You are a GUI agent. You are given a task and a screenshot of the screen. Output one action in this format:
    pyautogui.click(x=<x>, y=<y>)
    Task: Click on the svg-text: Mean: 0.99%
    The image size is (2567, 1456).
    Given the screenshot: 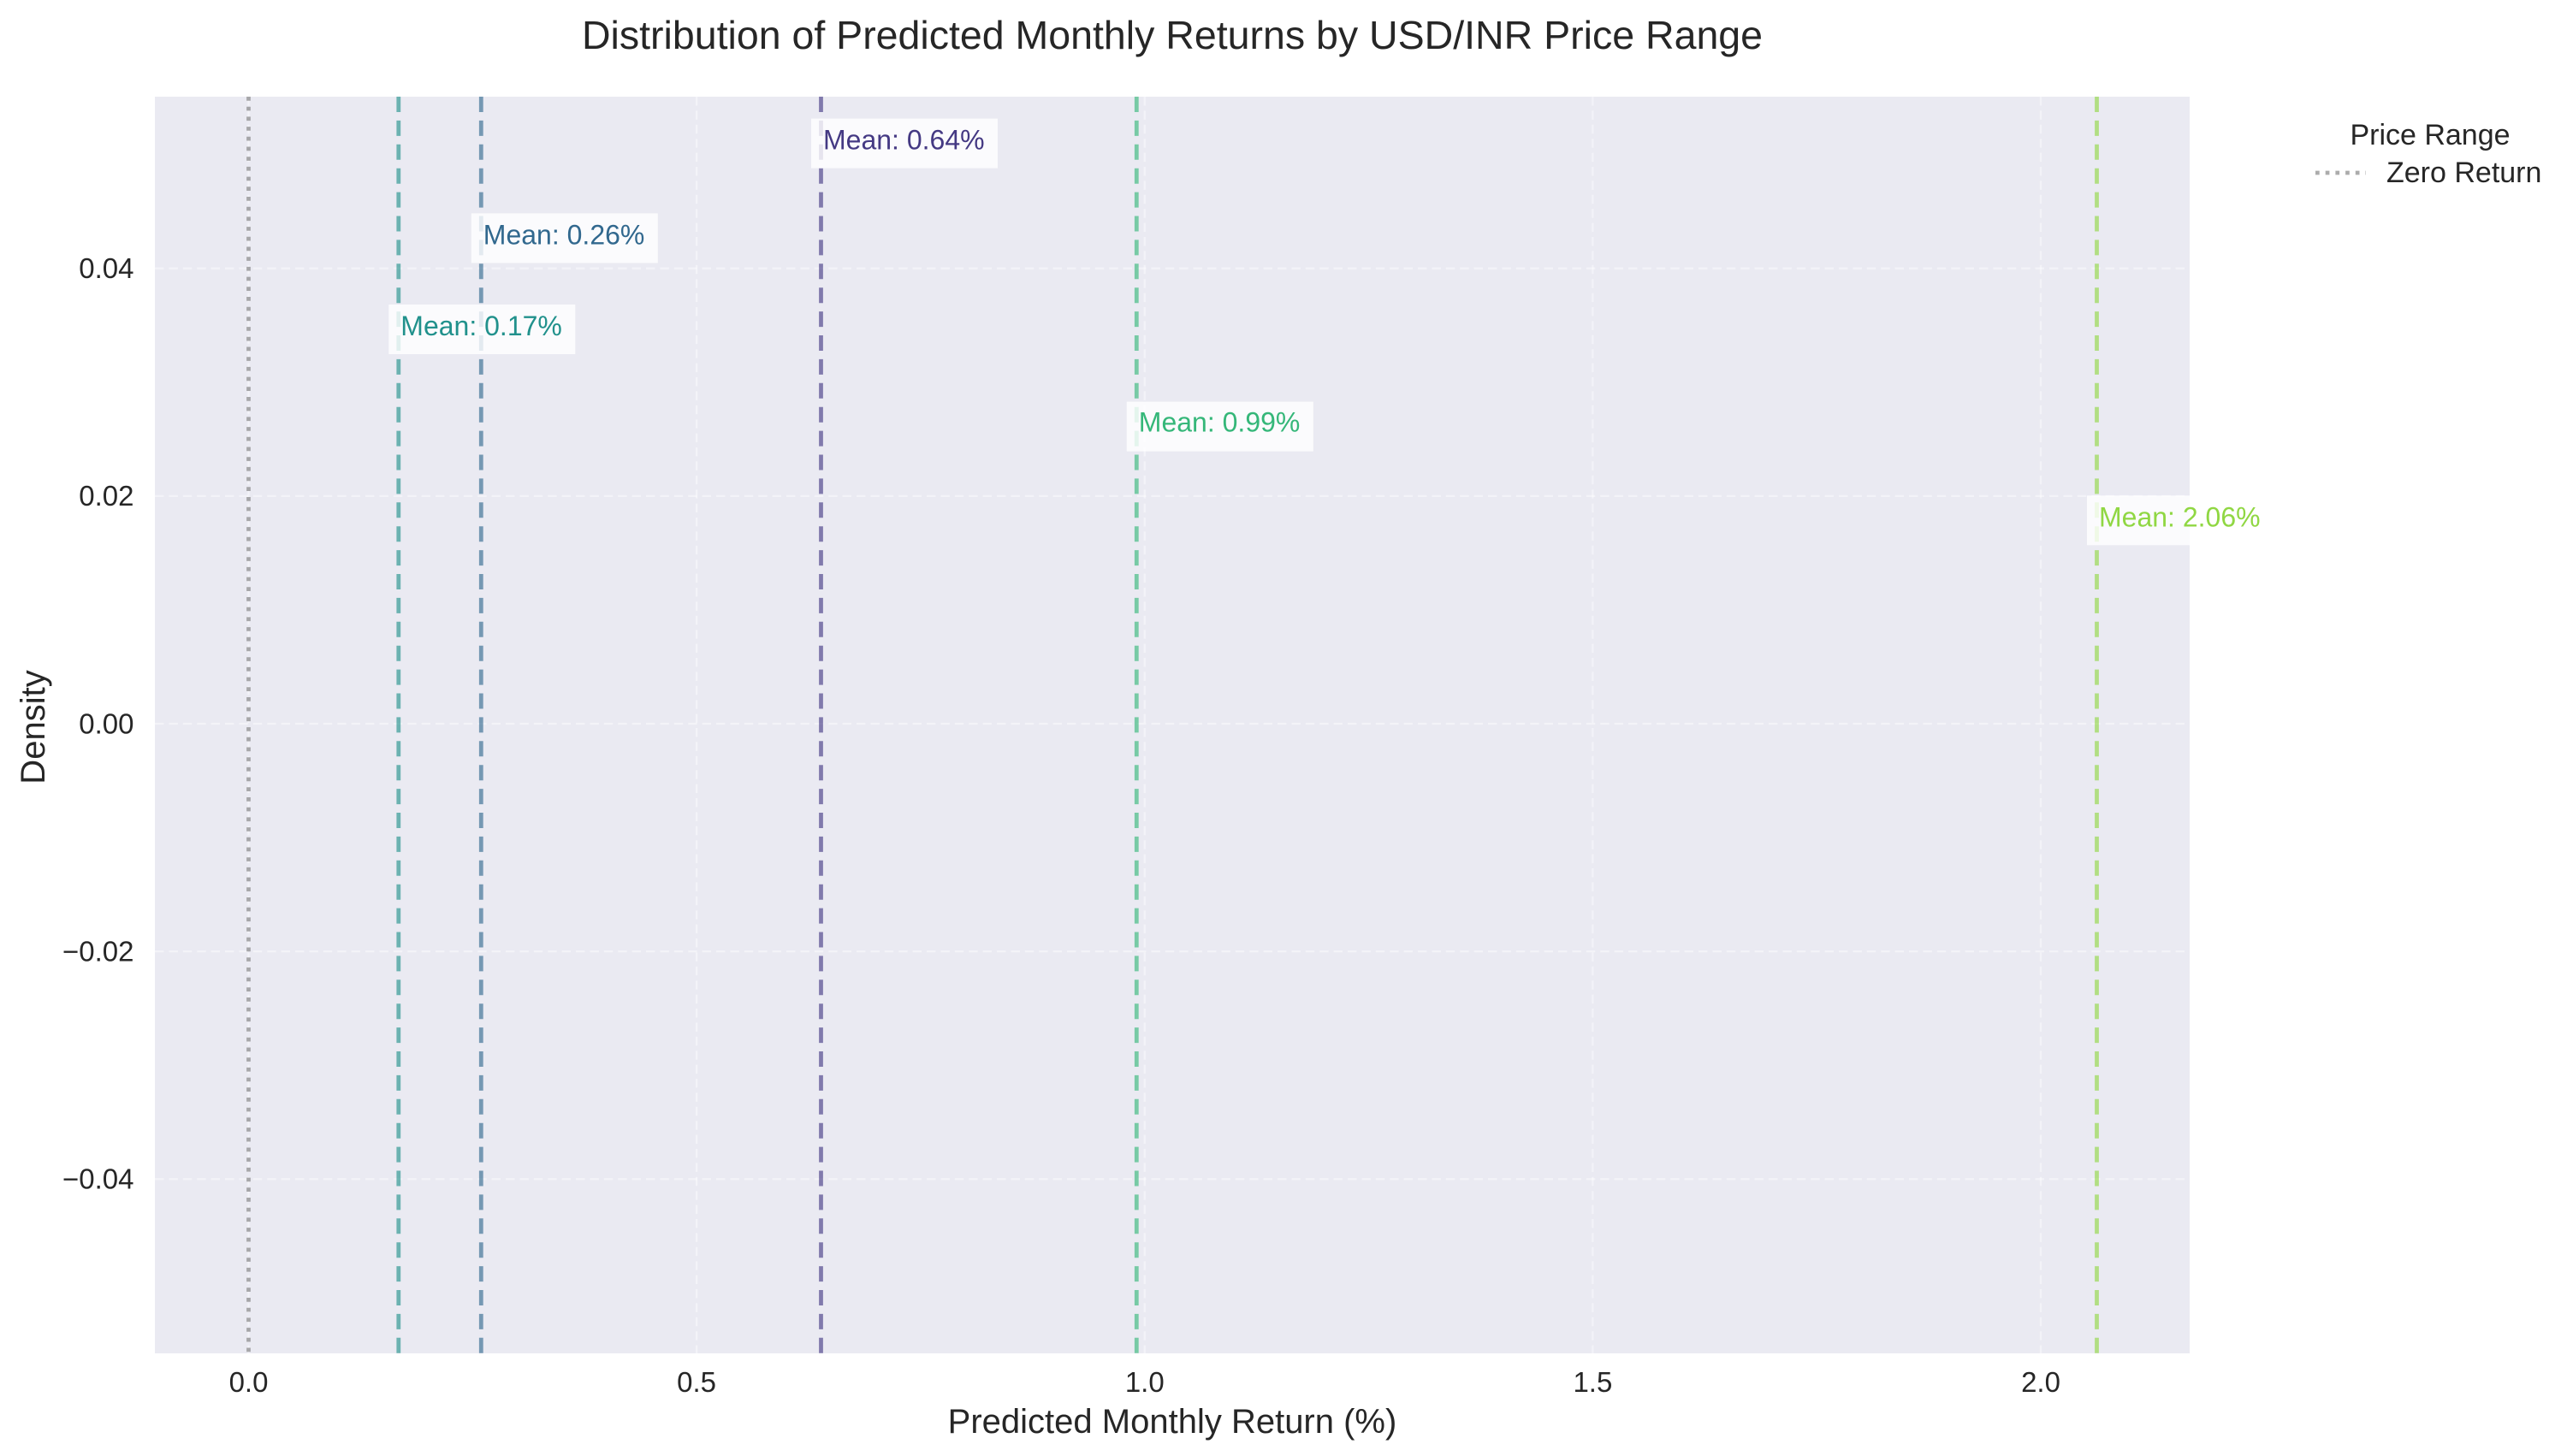 What is the action you would take?
    pyautogui.click(x=1220, y=422)
    